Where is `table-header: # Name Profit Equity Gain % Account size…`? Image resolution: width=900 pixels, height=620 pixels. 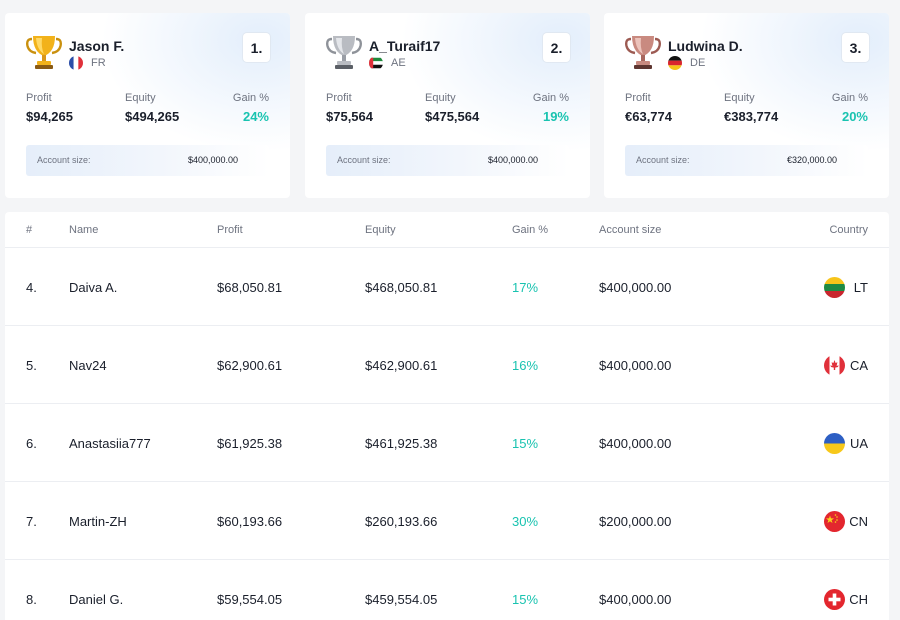 table-header: # Name Profit Equity Gain % Account size… is located at coordinates (447, 230).